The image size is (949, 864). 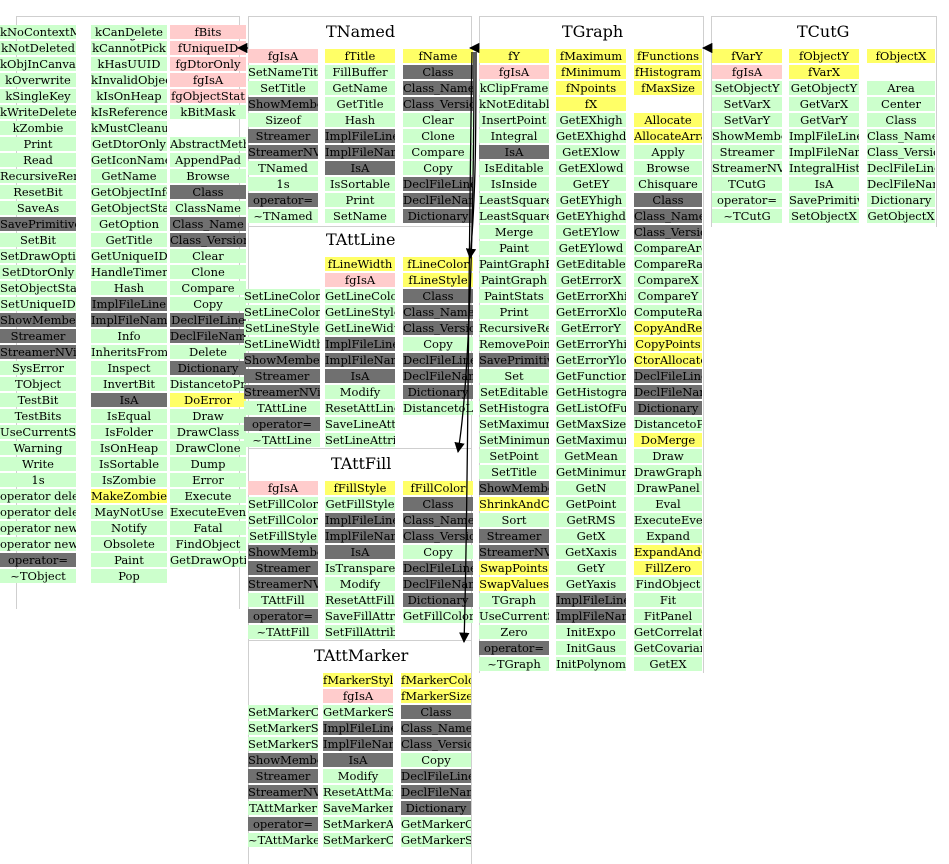 What do you see at coordinates (129, 384) in the screenshot?
I see `member-cell: InvertBit` at bounding box center [129, 384].